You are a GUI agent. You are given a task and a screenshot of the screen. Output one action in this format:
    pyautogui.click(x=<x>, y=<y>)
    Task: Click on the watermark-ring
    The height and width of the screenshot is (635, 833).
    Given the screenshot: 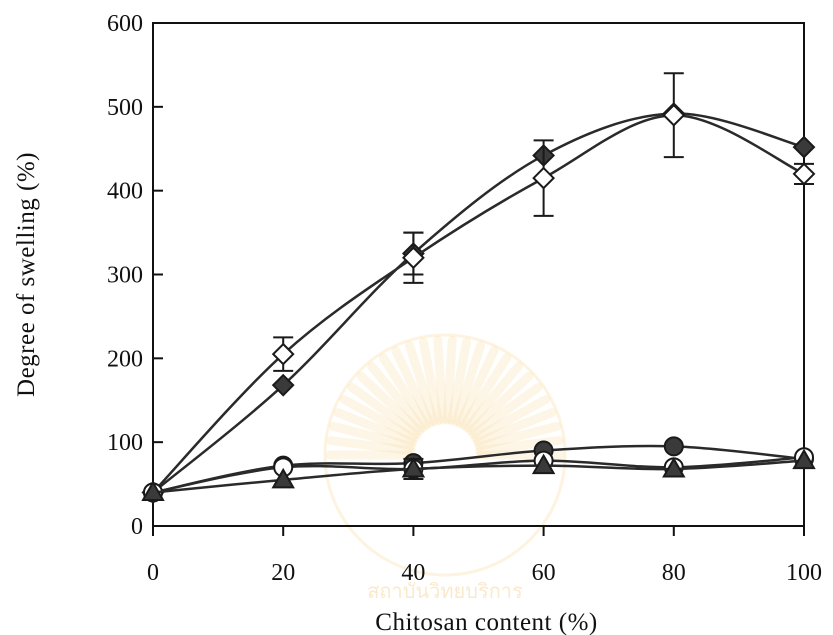 What is the action you would take?
    pyautogui.click(x=445, y=455)
    